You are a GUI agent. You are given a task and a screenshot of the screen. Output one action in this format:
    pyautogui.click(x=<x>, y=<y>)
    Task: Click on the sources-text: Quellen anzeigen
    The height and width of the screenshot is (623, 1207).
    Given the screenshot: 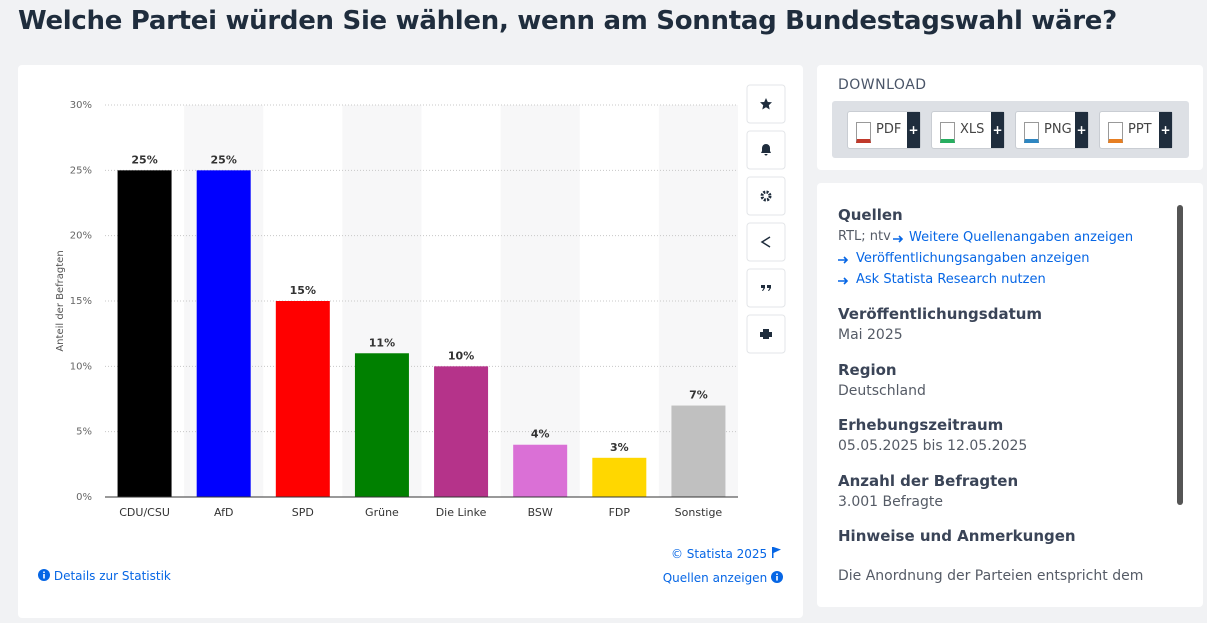 What is the action you would take?
    pyautogui.click(x=715, y=578)
    